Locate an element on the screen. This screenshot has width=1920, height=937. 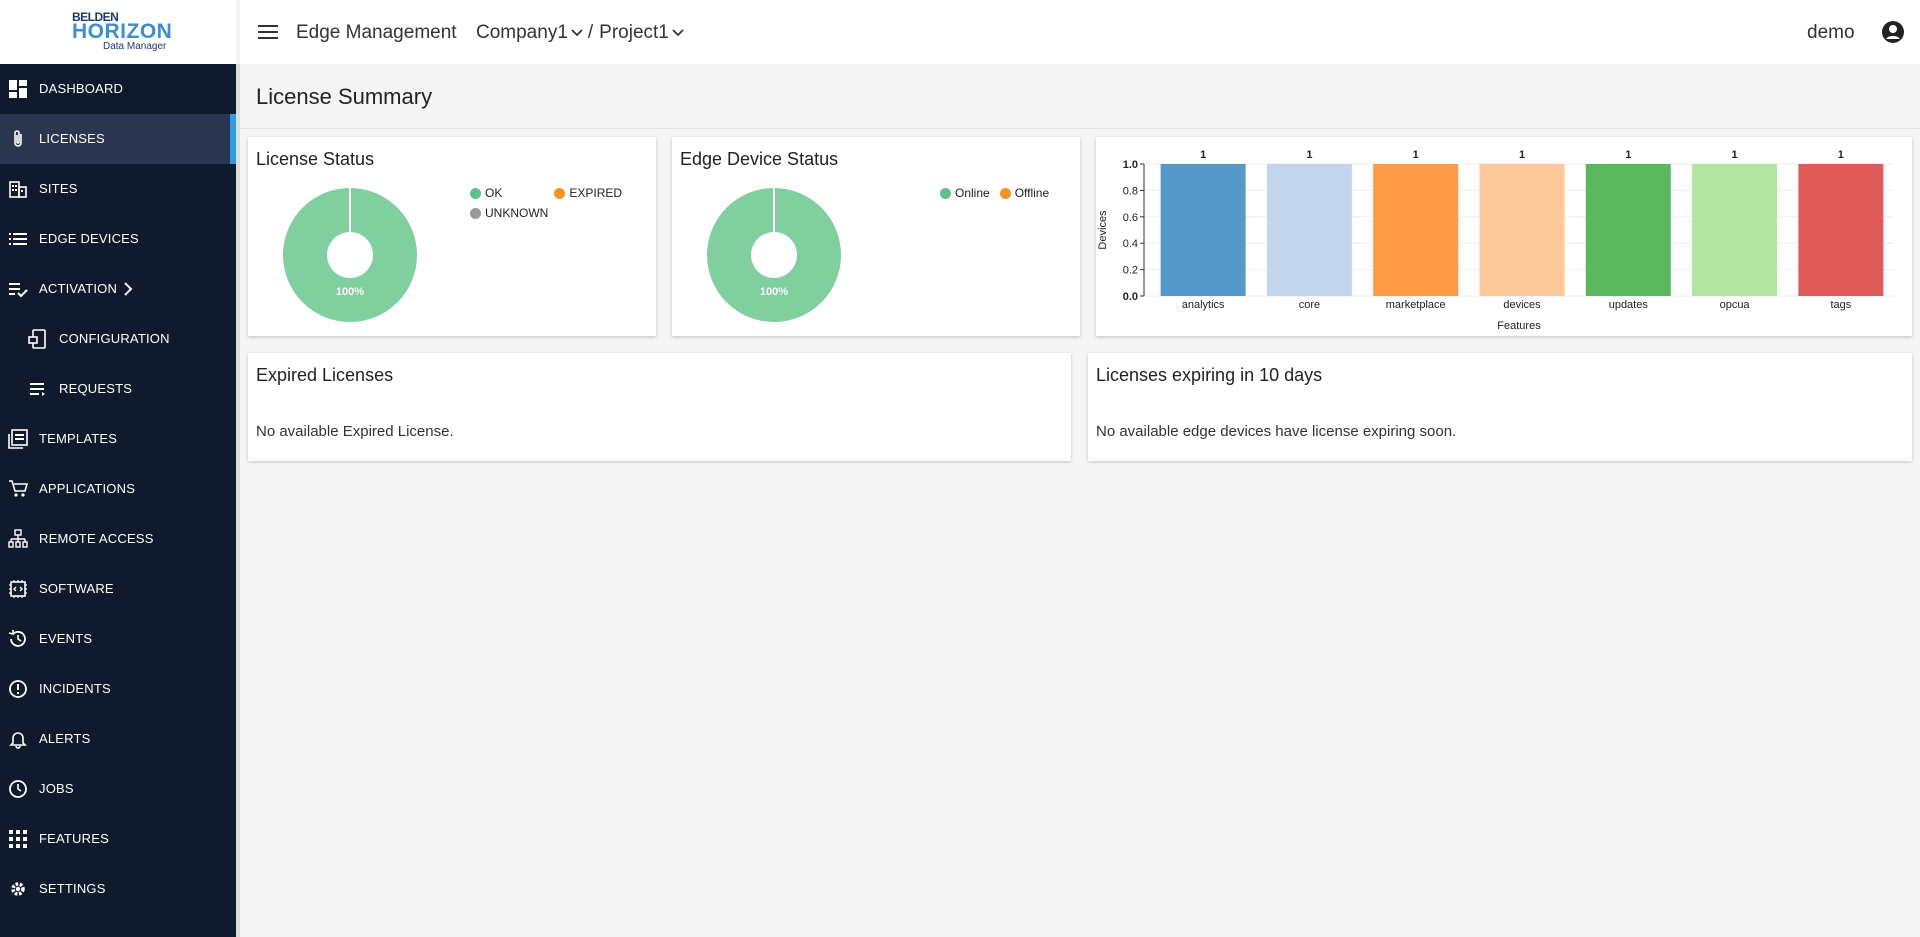
sidebar-item-requests: REQUESTS is located at coordinates (118, 389).